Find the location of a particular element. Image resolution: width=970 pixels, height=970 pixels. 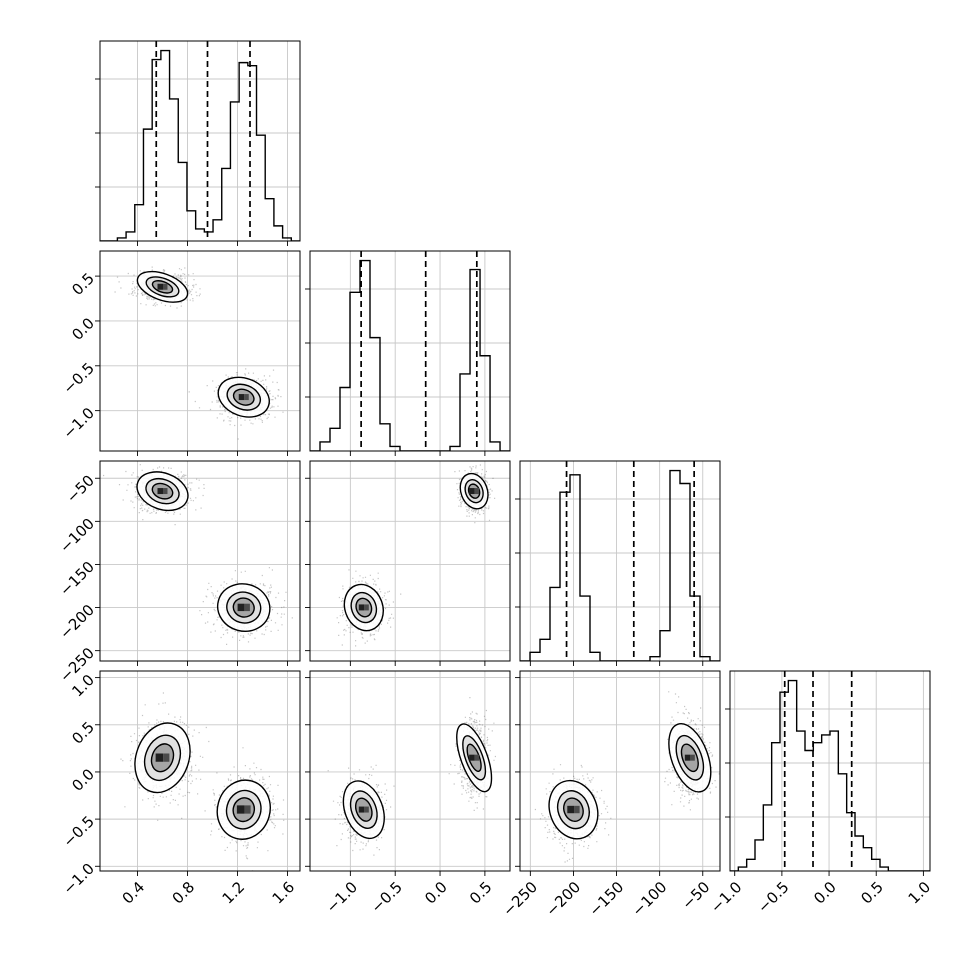

x-tick-label: 1.2 is located at coordinates (234, 893).